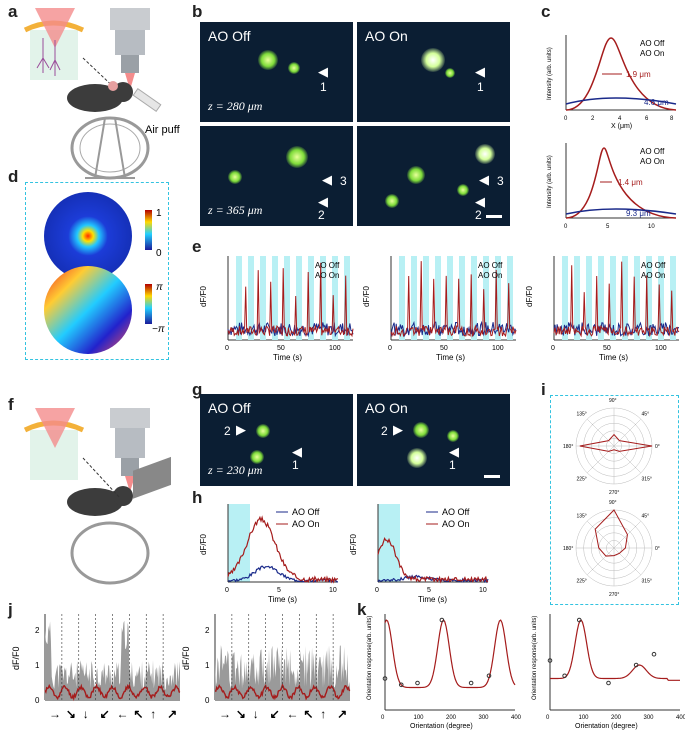 The width and height of the screenshot is (685, 738). What do you see at coordinates (386, 408) in the screenshot?
I see `title-ao-on: AO On` at bounding box center [386, 408].